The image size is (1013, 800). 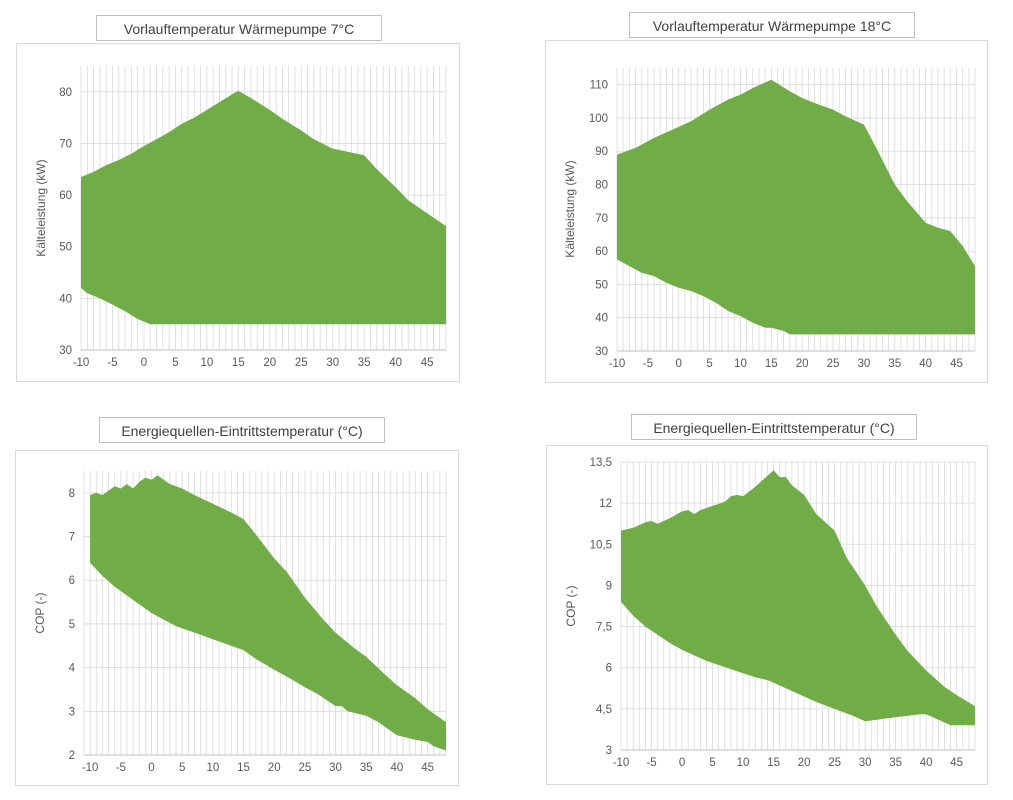 What do you see at coordinates (604, 628) in the screenshot?
I see `y-tick-label: 7,5` at bounding box center [604, 628].